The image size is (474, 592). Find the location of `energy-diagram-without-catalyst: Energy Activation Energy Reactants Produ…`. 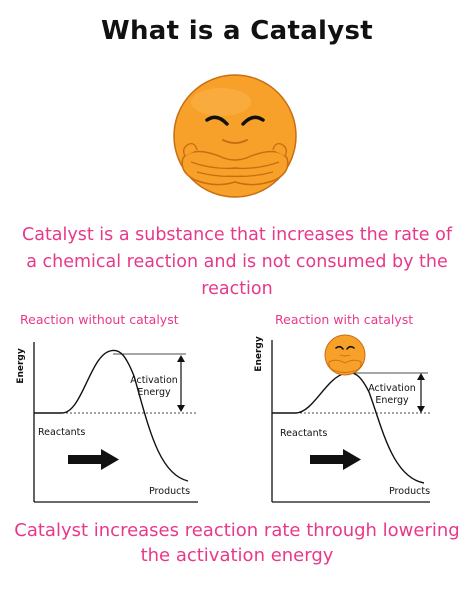

energy-diagram-without-catalyst: Energy Activation Energy Reactants Produ… is located at coordinates (107, 422).